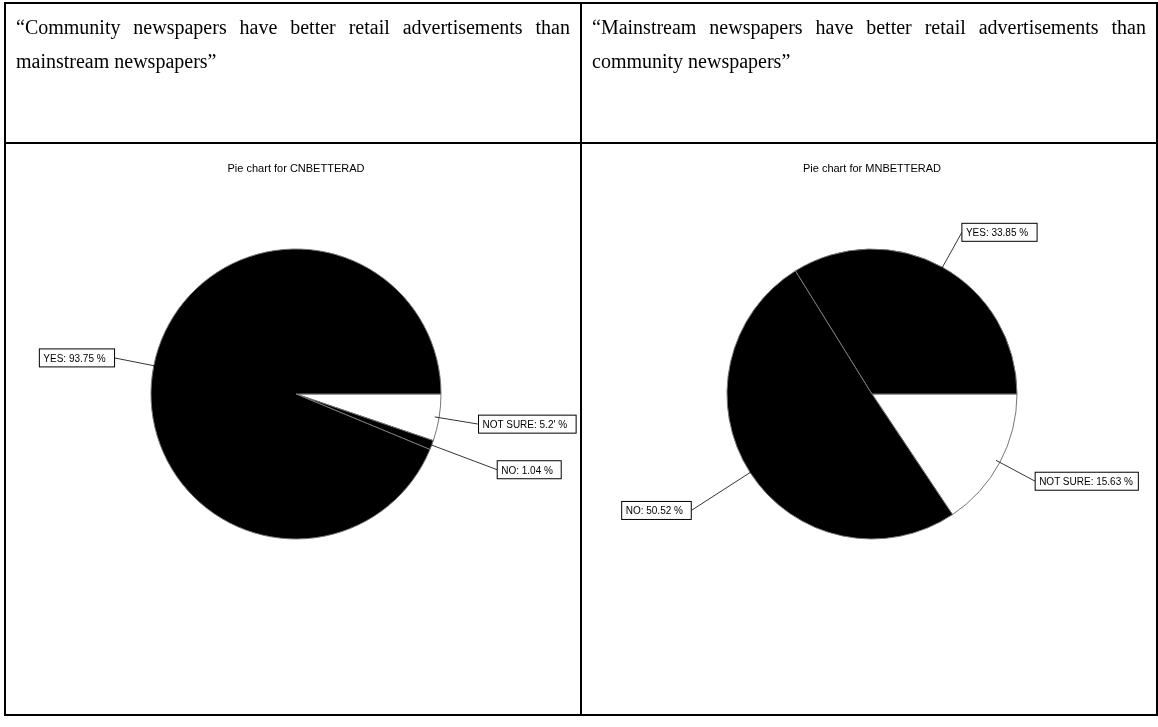 Image resolution: width=1158 pixels, height=727 pixels. What do you see at coordinates (527, 470) in the screenshot?
I see `slice-label: NO: 1.04 %` at bounding box center [527, 470].